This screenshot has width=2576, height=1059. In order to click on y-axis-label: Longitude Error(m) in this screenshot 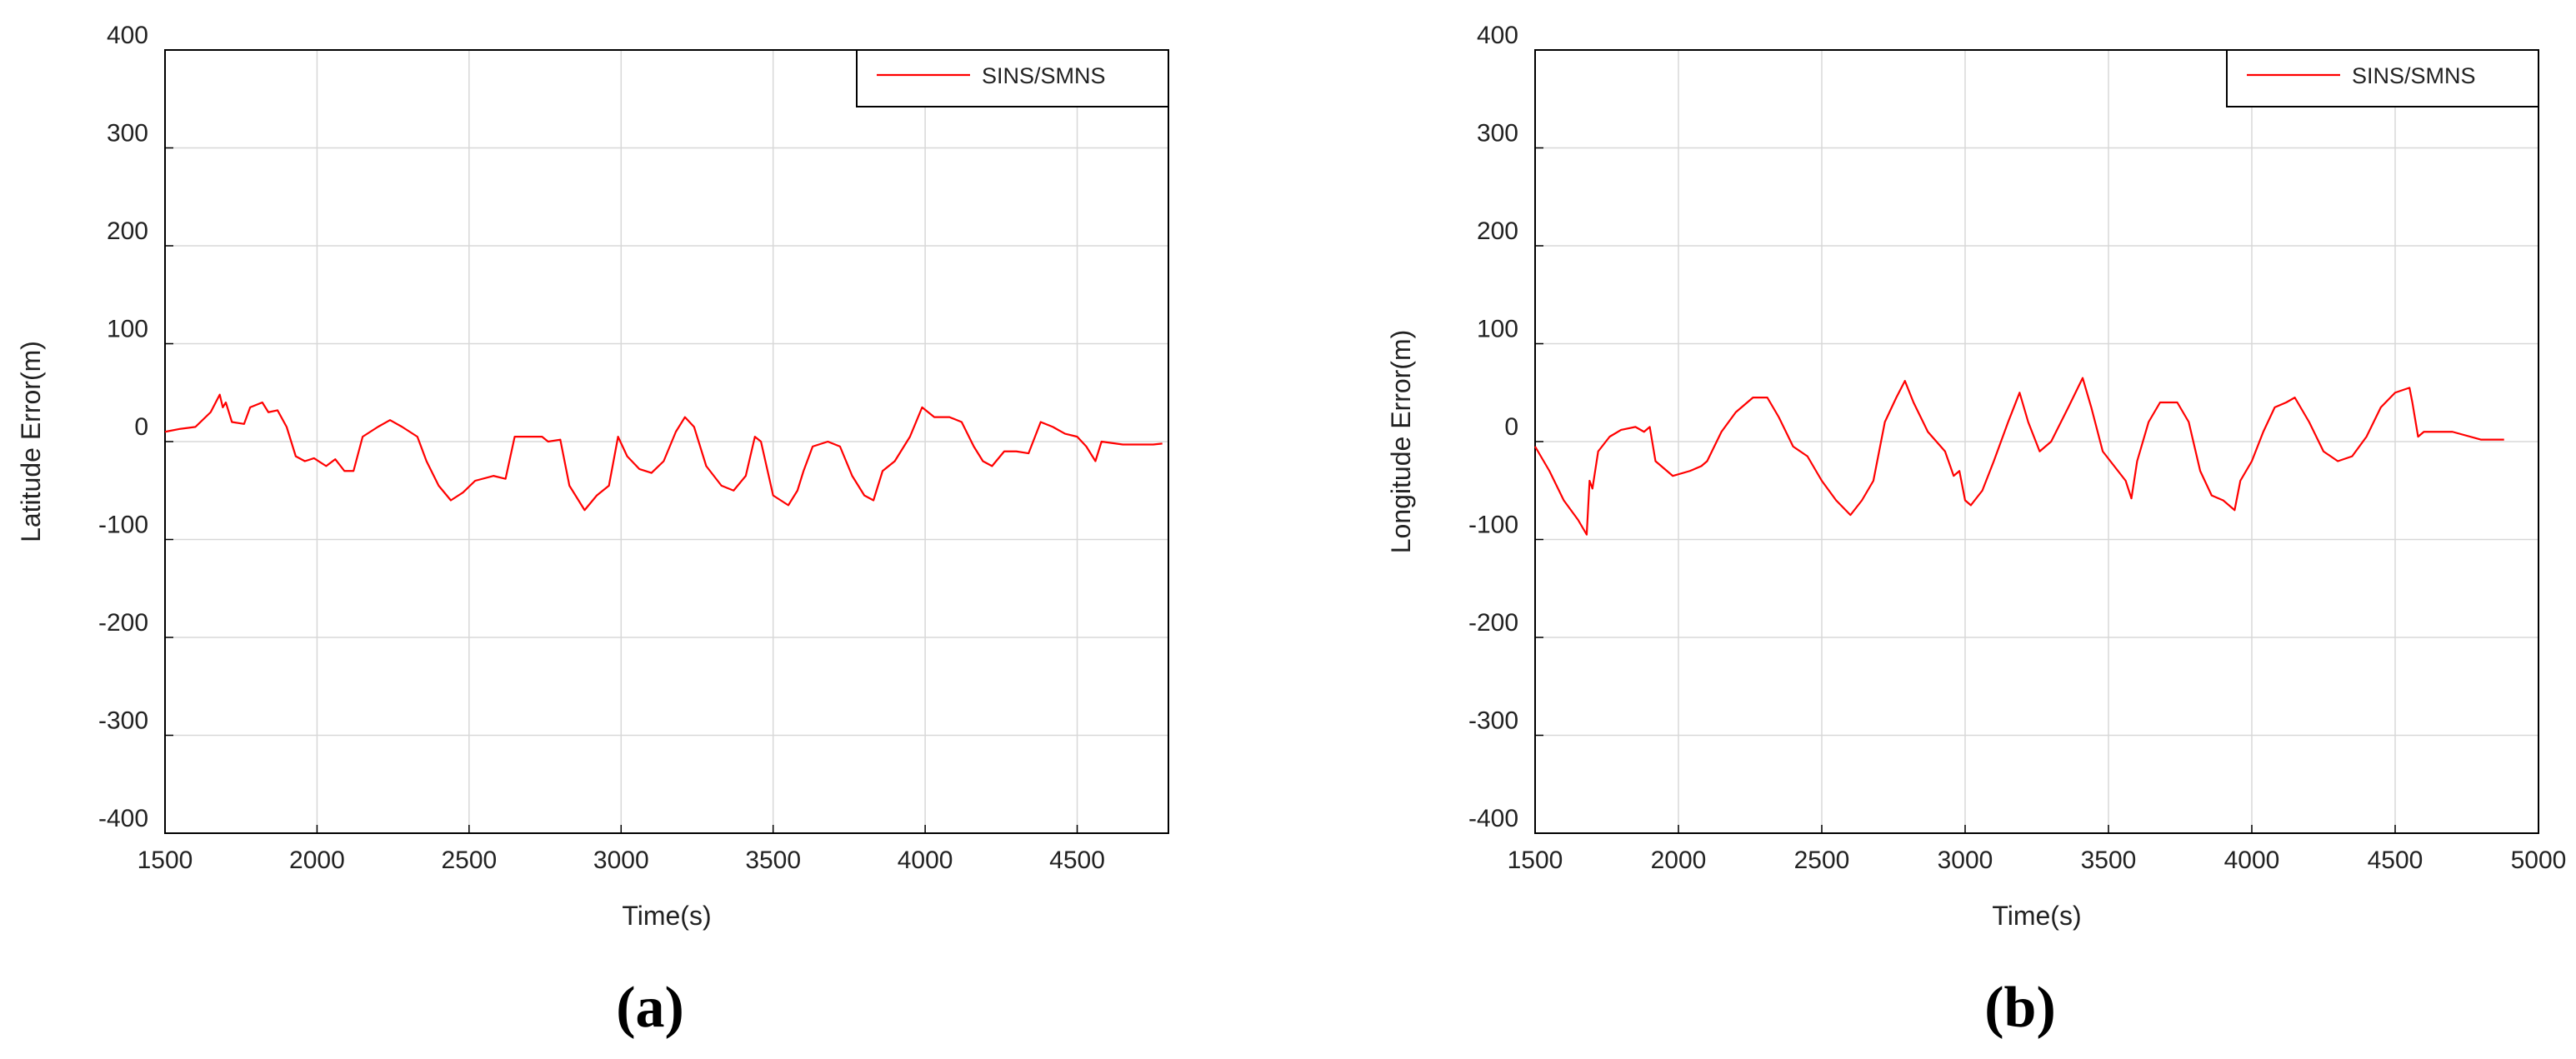, I will do `click(1401, 442)`.